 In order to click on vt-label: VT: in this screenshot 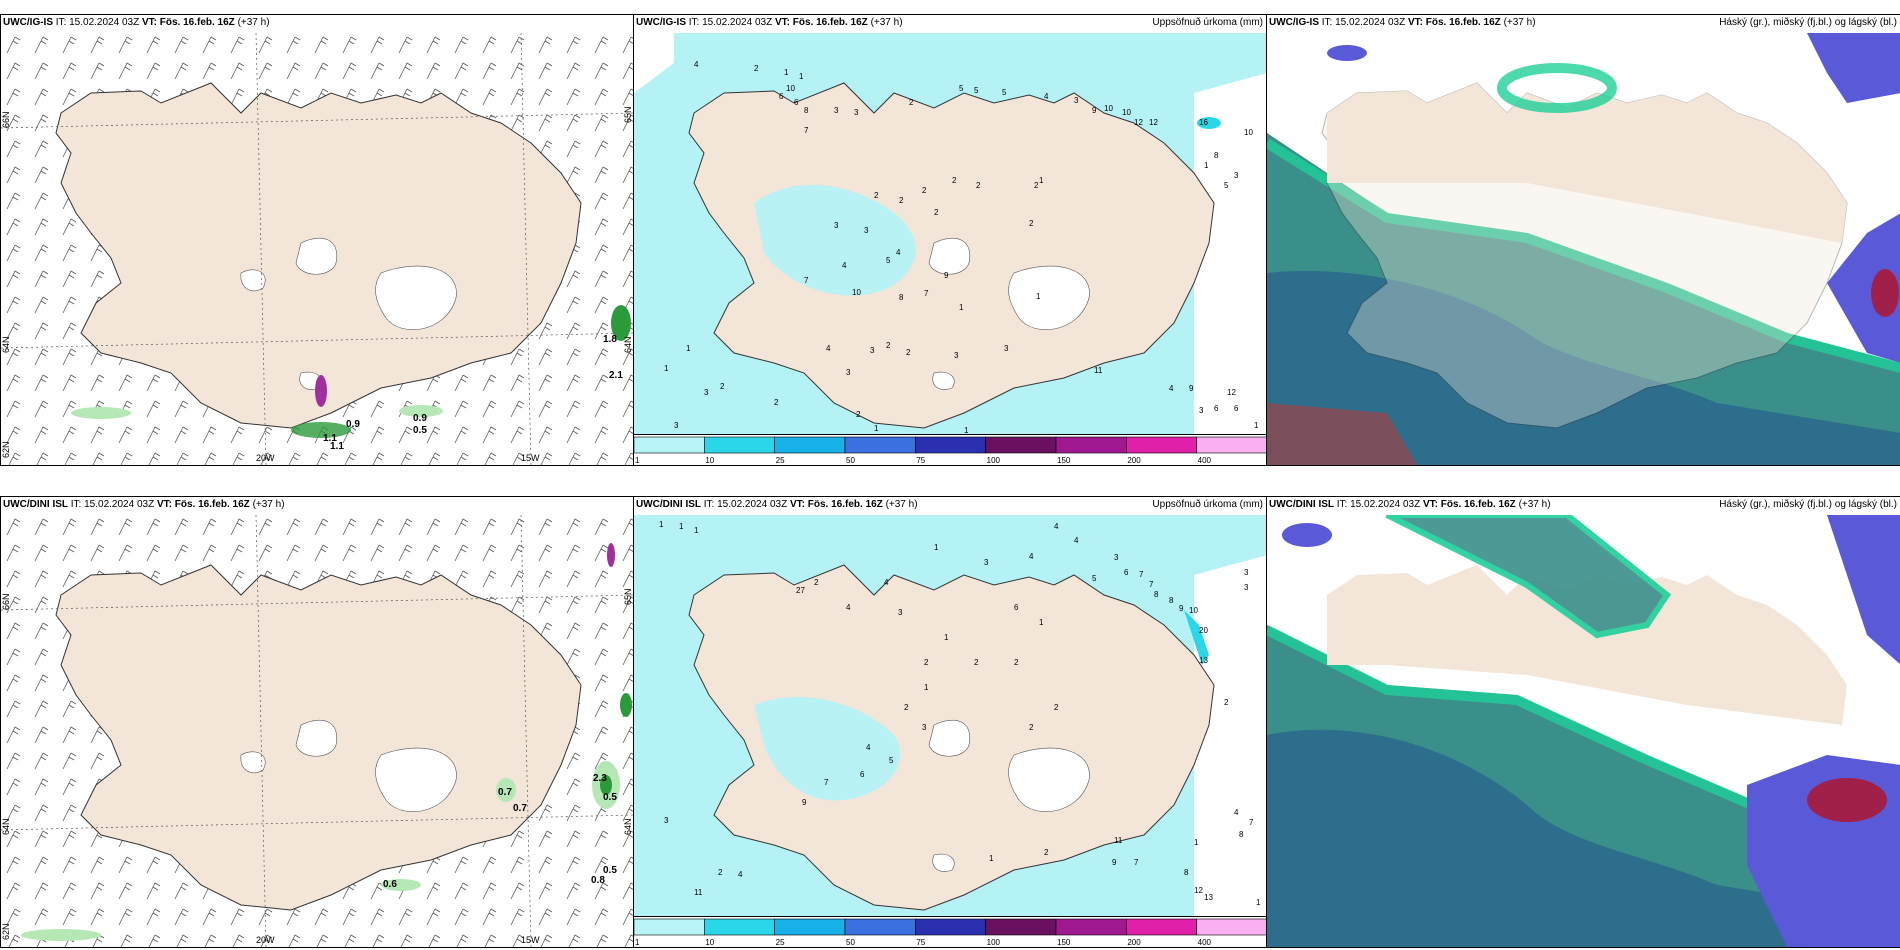, I will do `click(797, 504)`.